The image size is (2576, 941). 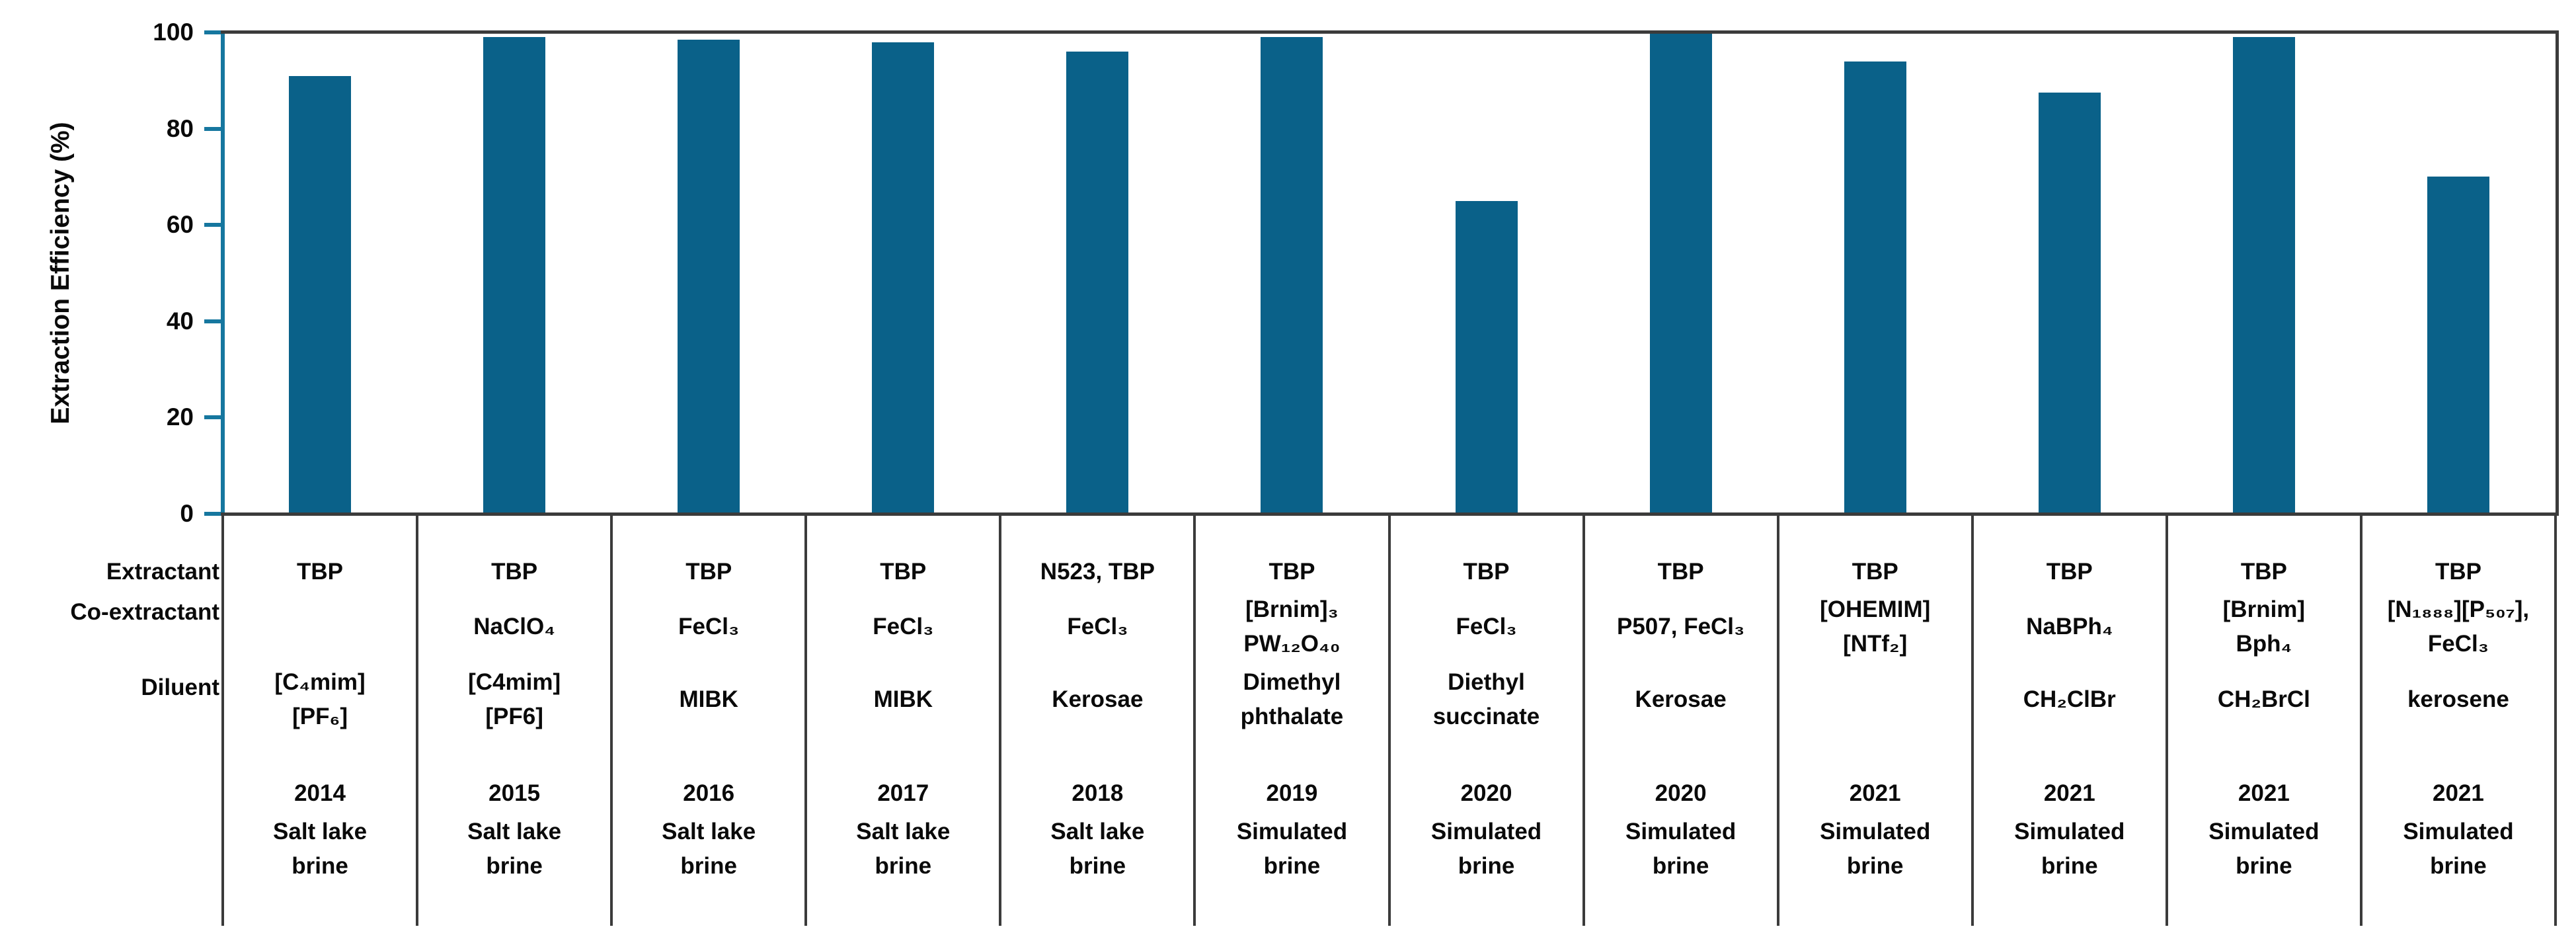 What do you see at coordinates (180, 225) in the screenshot?
I see `y-tick-label: 60` at bounding box center [180, 225].